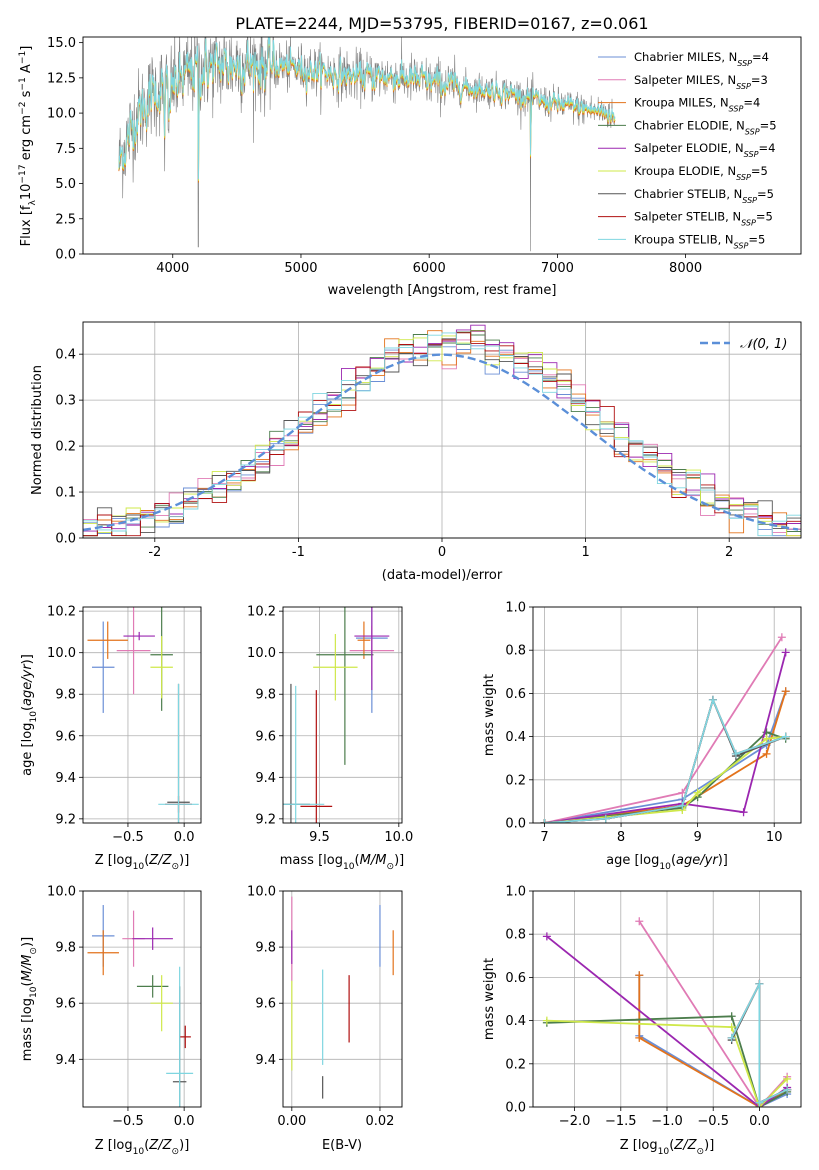 This screenshot has width=819, height=1170. I want to click on x-tick-label-1: -1, so click(298, 552).